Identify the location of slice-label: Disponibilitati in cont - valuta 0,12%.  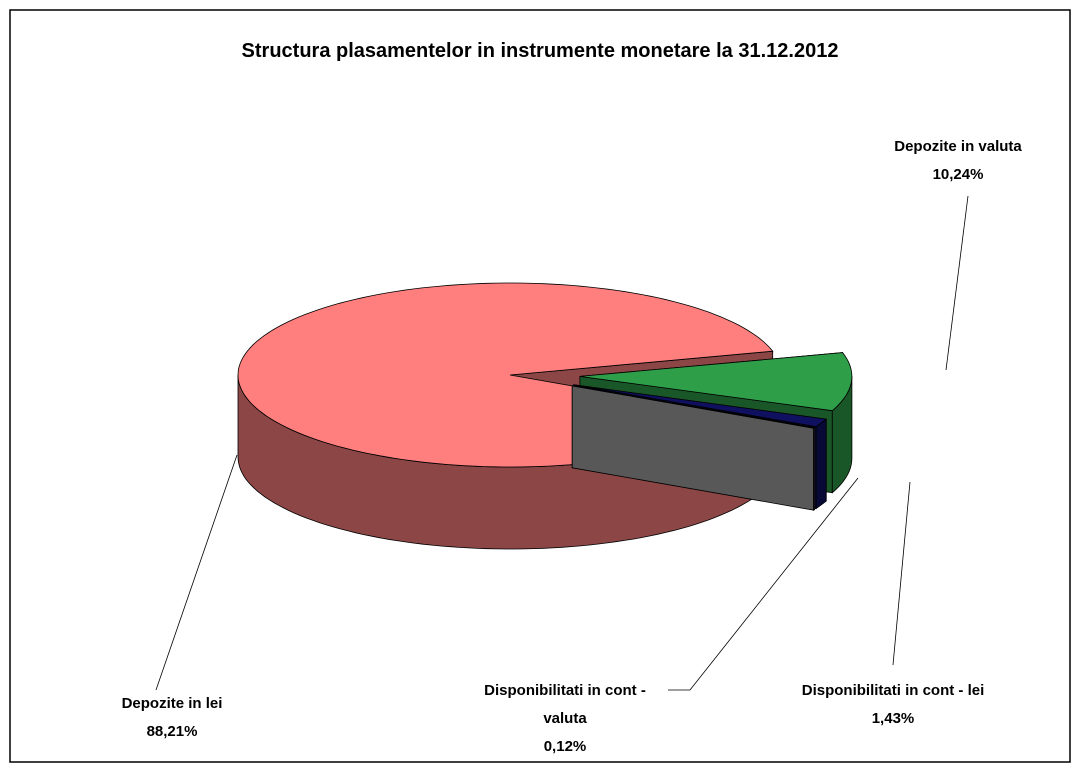
(565, 719).